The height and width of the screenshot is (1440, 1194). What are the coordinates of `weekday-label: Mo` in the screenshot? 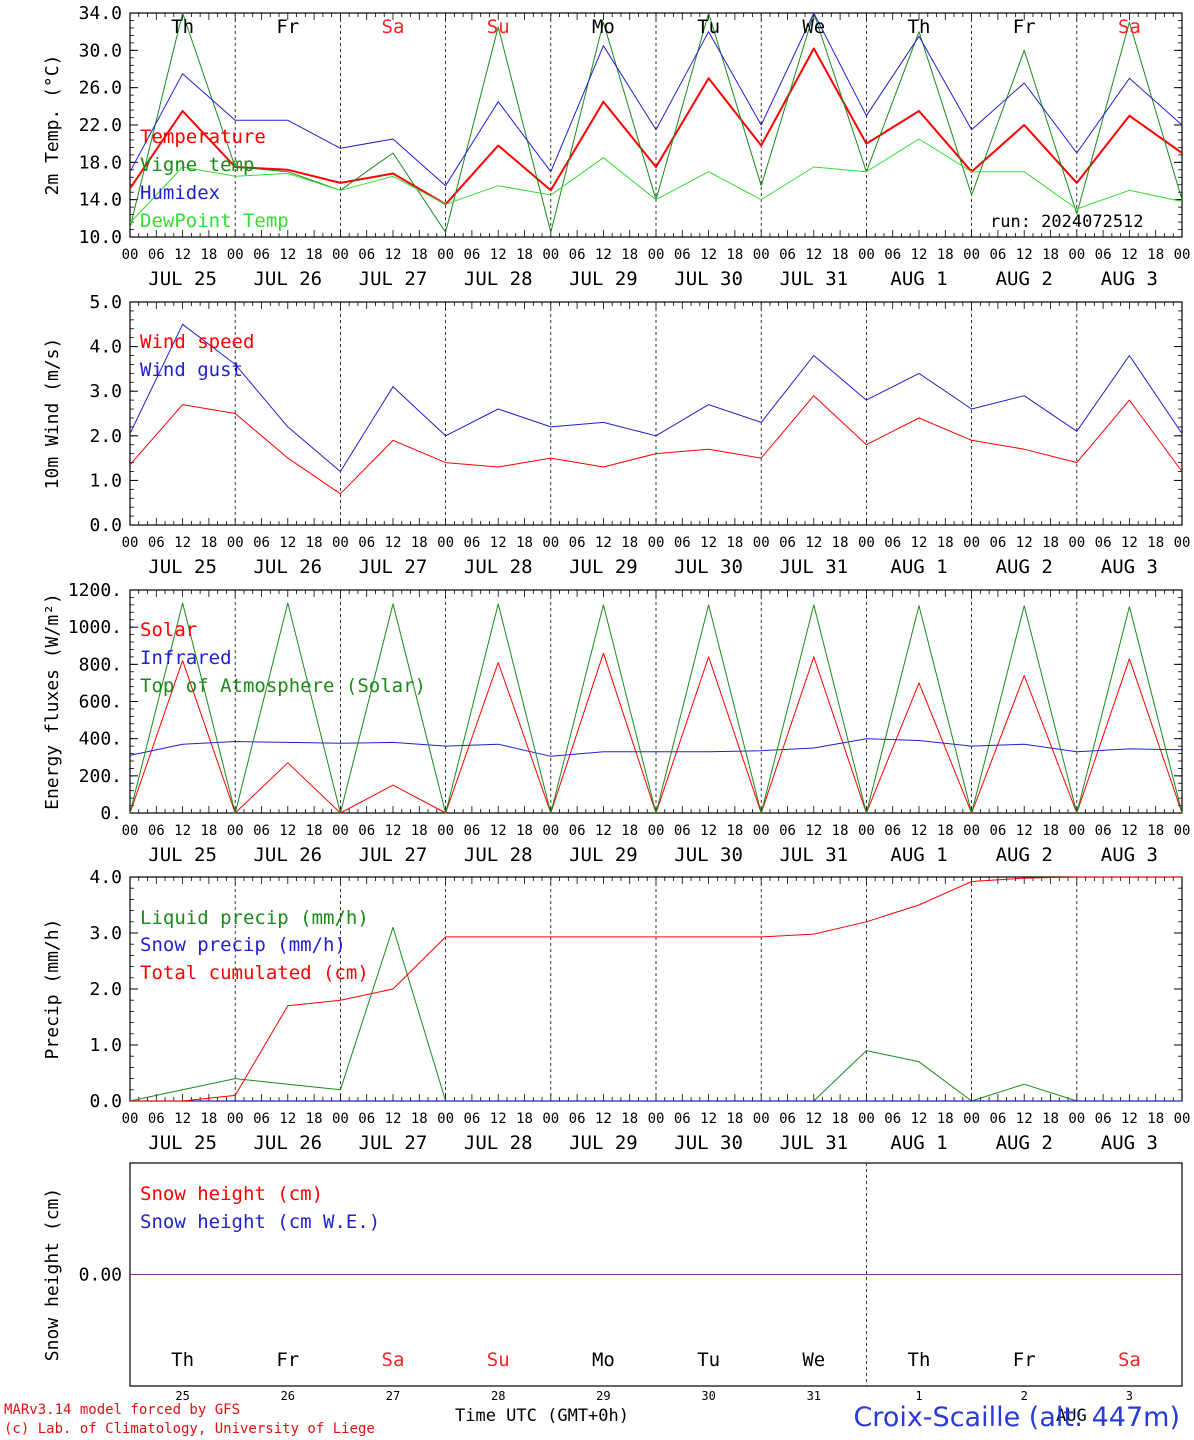 It's located at (603, 27).